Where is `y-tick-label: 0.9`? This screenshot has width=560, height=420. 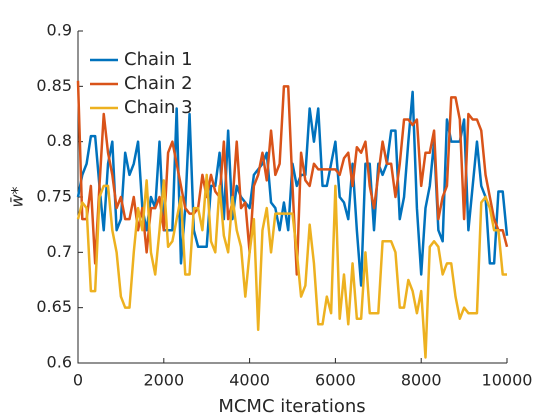
y-tick-label: 0.9 is located at coordinates (59, 30).